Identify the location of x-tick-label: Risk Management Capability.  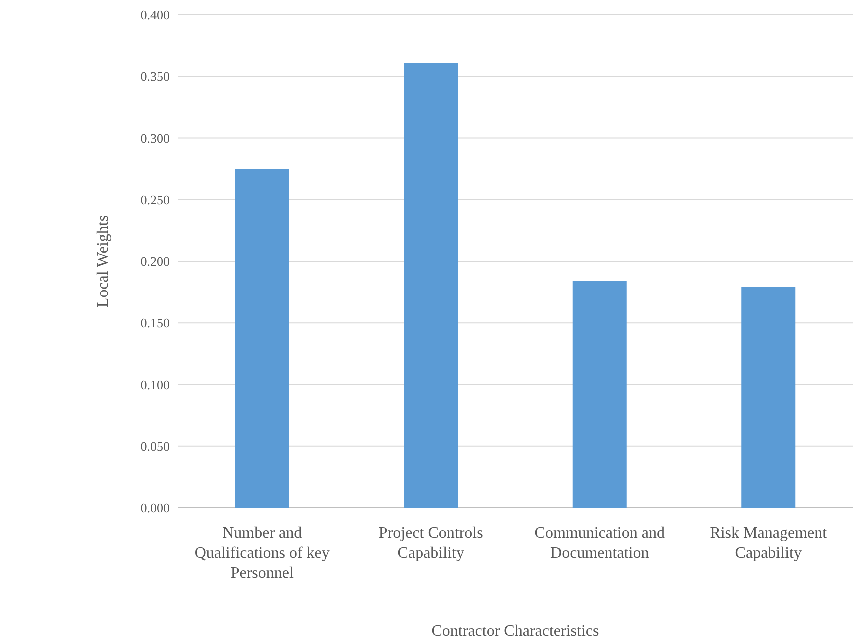
(769, 543).